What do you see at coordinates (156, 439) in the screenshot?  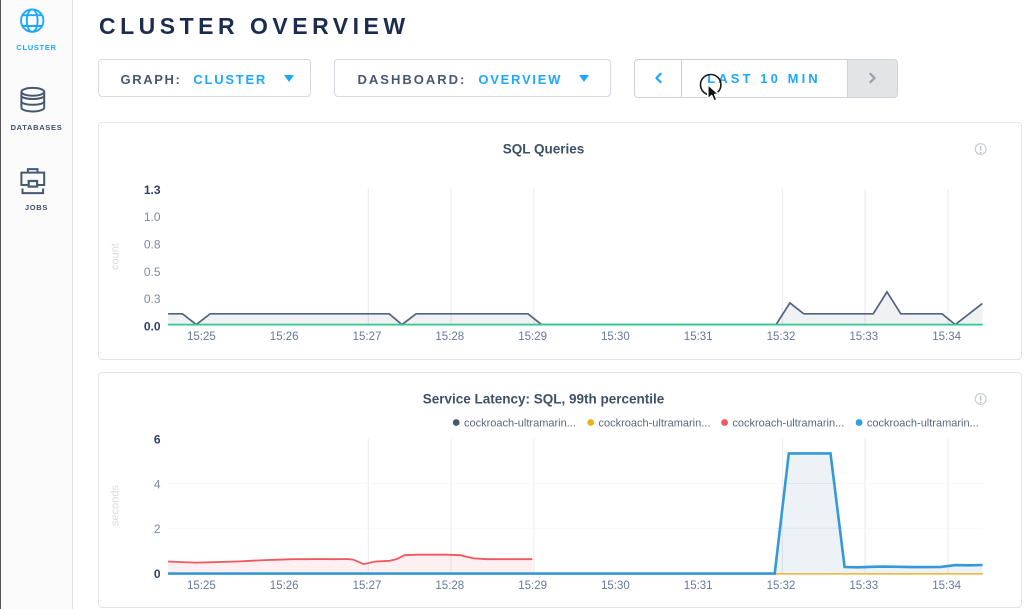 I see `svg-text: 6` at bounding box center [156, 439].